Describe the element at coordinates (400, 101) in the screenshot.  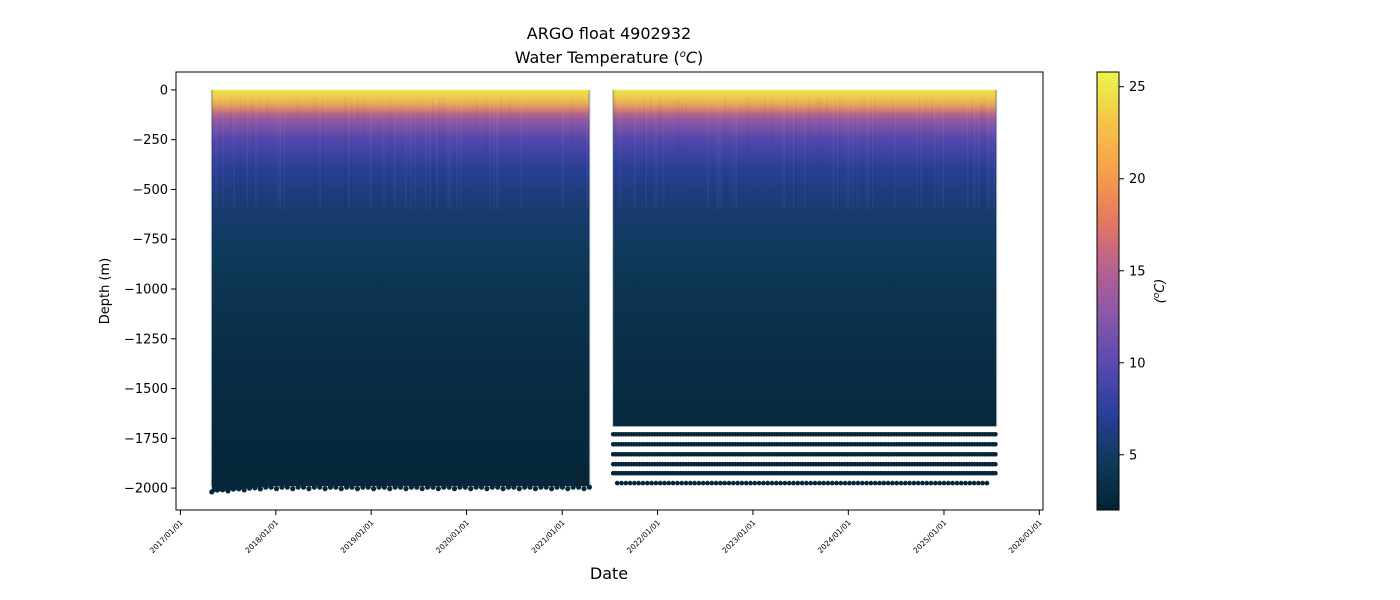
I see `segment-surface` at that location.